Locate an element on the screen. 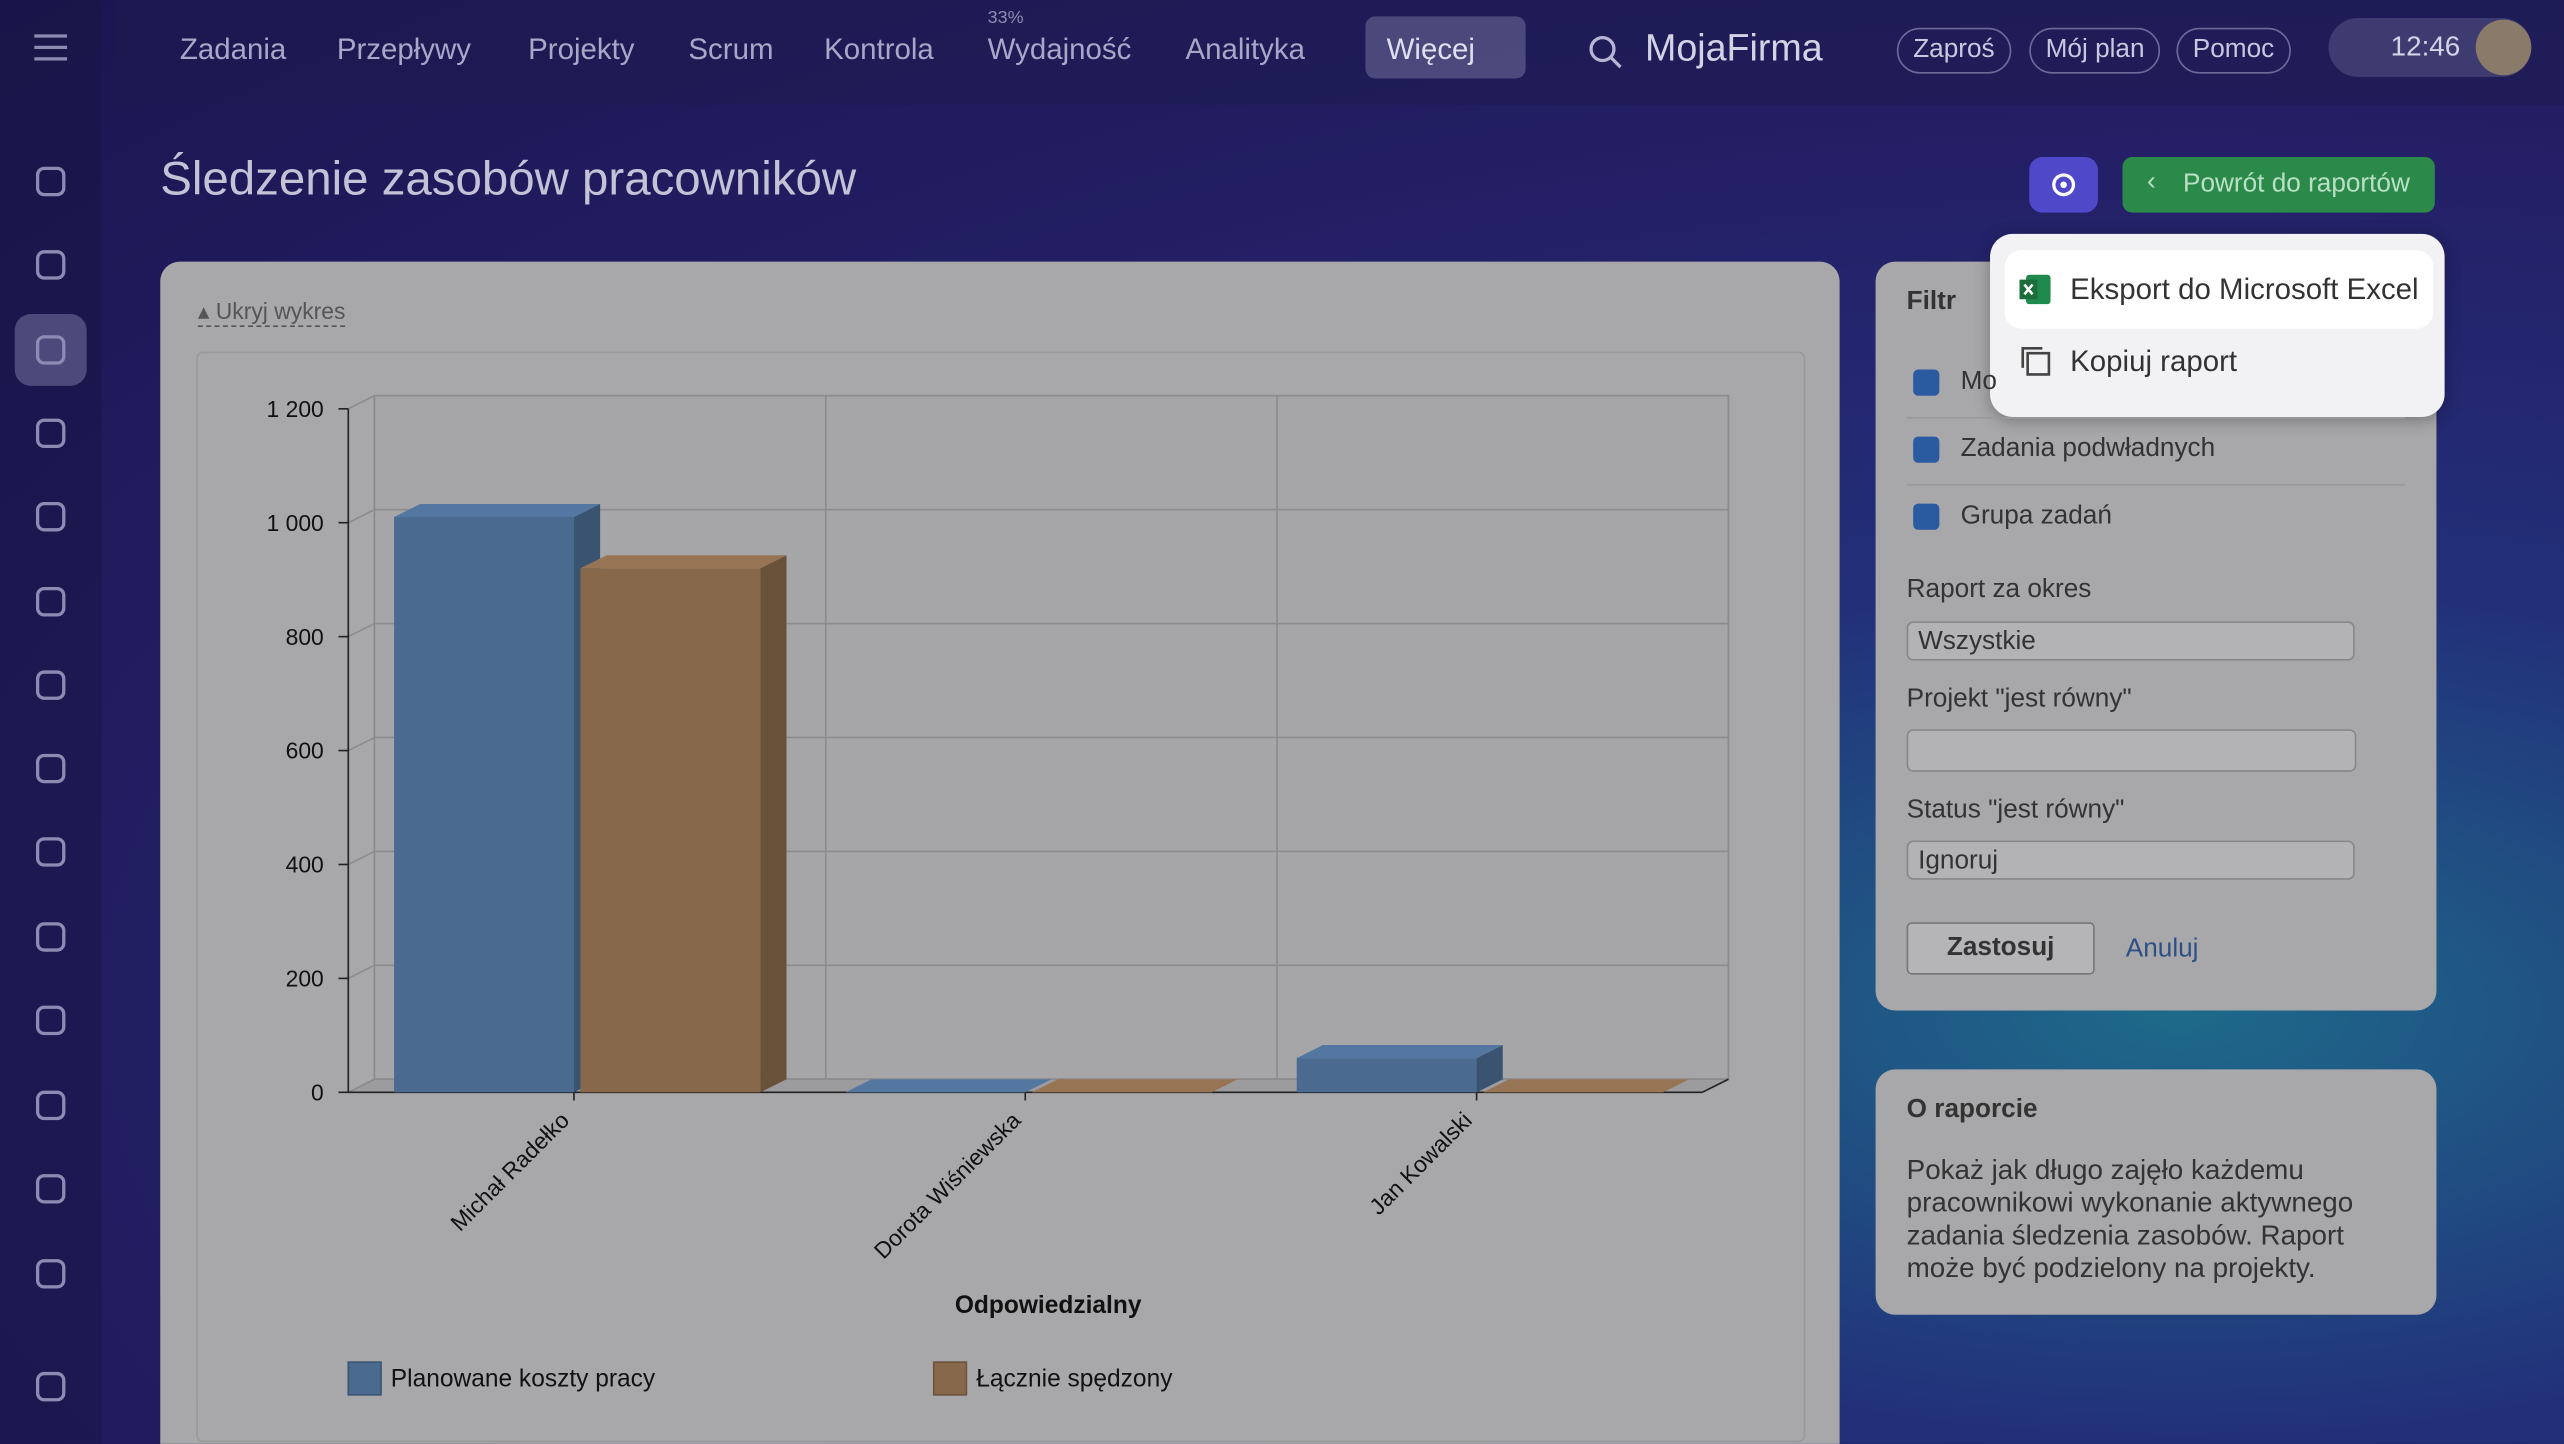  period-select: Wszystkie is located at coordinates (2130, 641).